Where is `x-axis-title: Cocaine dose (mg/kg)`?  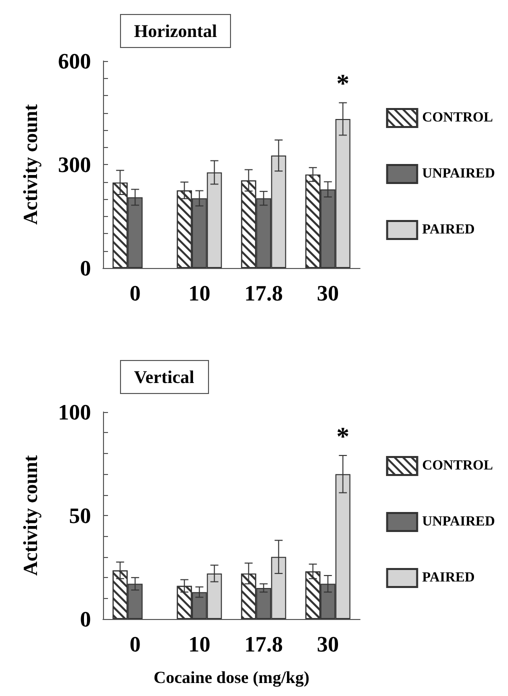
x-axis-title: Cocaine dose (mg/kg) is located at coordinates (232, 677).